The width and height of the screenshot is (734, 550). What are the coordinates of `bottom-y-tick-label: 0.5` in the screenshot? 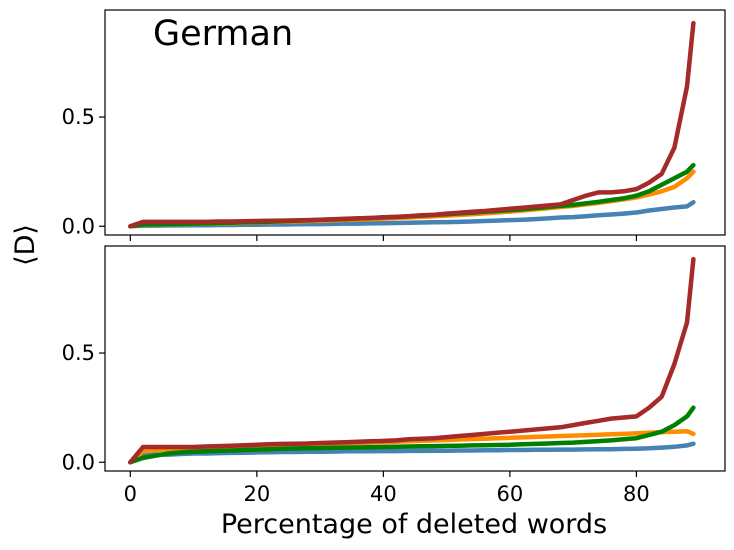 It's located at (78, 353).